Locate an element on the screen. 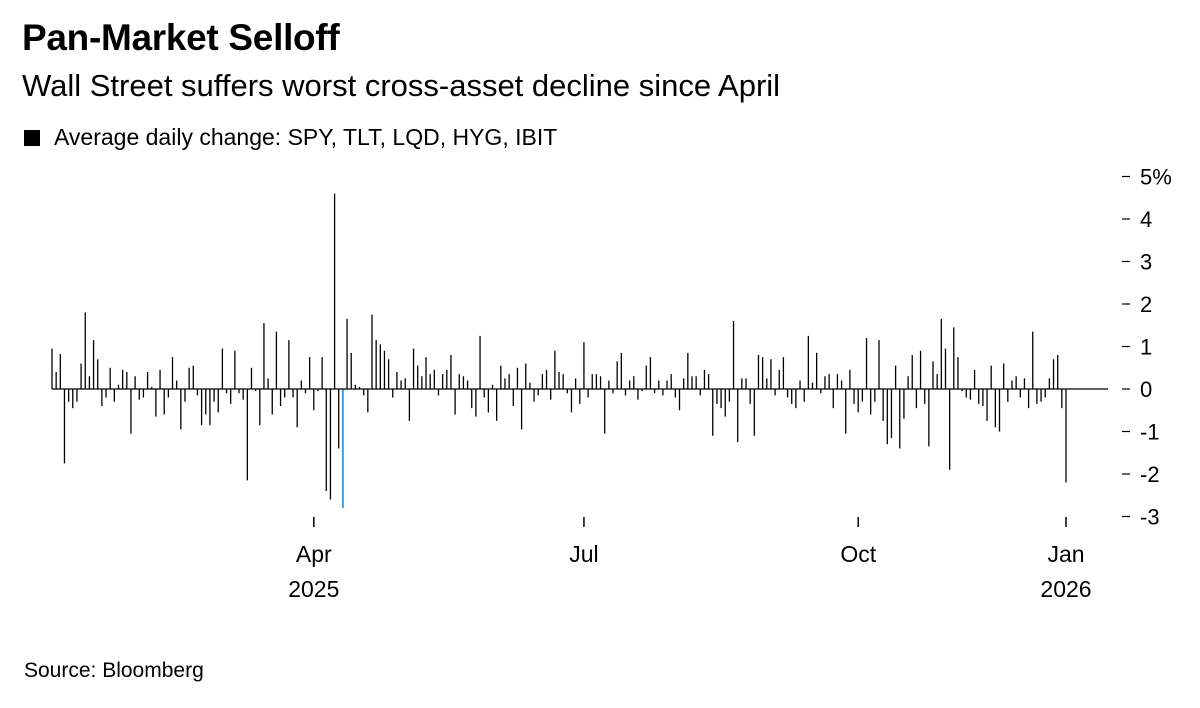 The height and width of the screenshot is (708, 1200). x-tick-label: Jul is located at coordinates (583, 554).